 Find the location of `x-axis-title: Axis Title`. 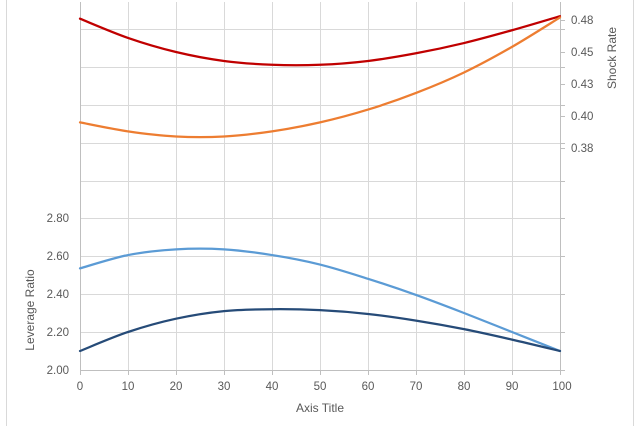

x-axis-title: Axis Title is located at coordinates (320, 408).